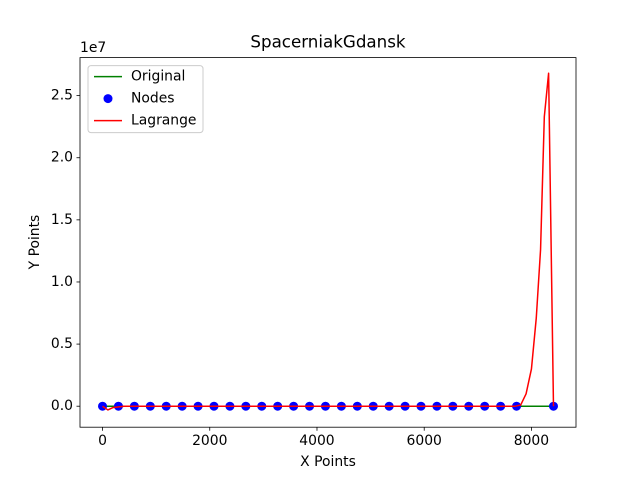 Image resolution: width=640 pixels, height=484 pixels. What do you see at coordinates (62, 344) in the screenshot?
I see `y-tick-label: 0.5` at bounding box center [62, 344].